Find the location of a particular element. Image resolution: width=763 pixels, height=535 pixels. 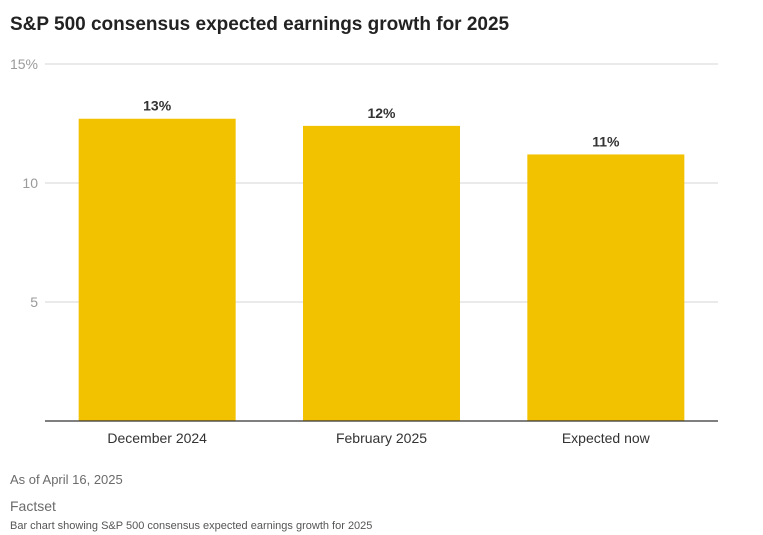

source-note: Factset is located at coordinates (33, 506).